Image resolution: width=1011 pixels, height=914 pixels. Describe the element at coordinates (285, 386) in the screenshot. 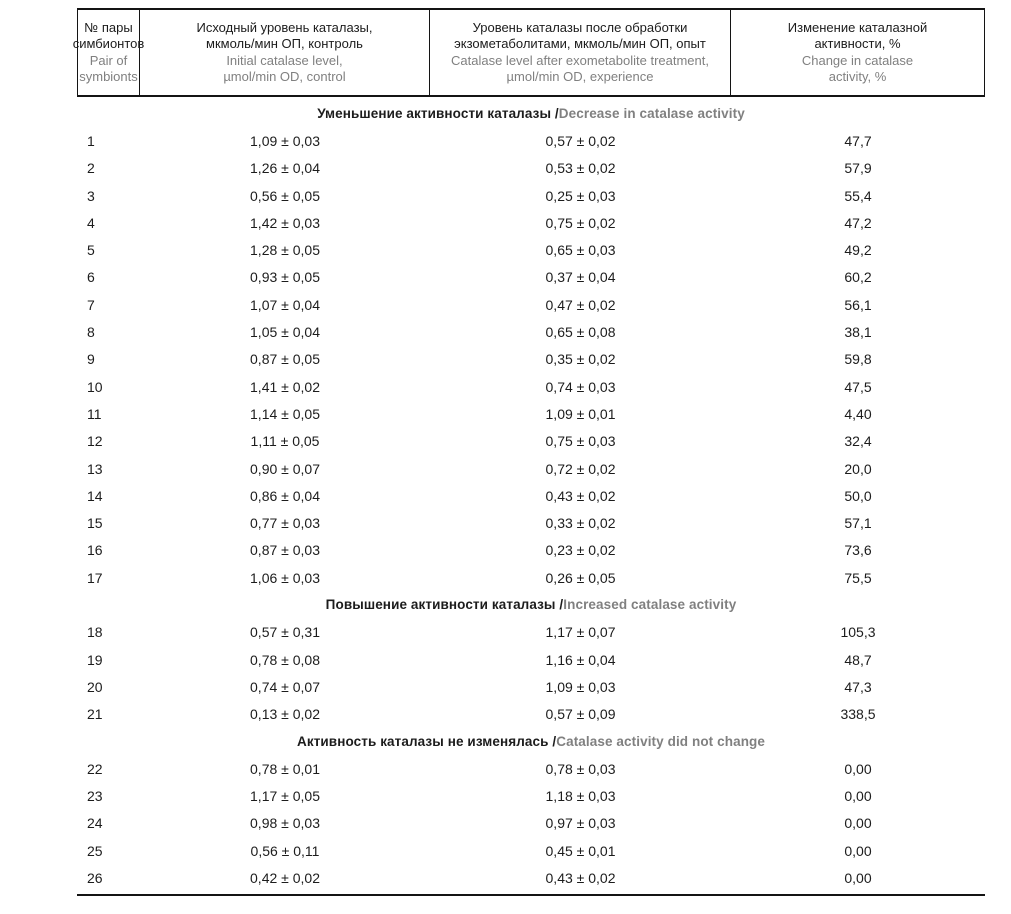

I see `control-value-cell: 1,41 ± 0,02` at that location.